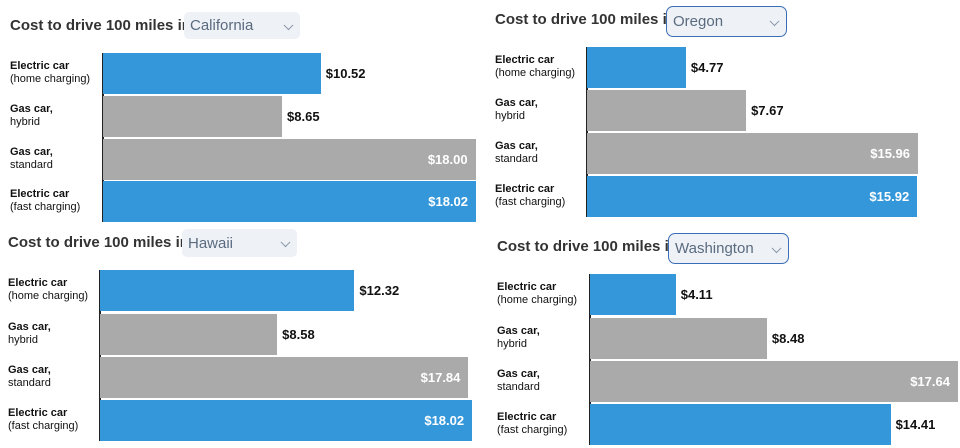 This screenshot has width=960, height=448. I want to click on state-select-value: Washington, so click(714, 248).